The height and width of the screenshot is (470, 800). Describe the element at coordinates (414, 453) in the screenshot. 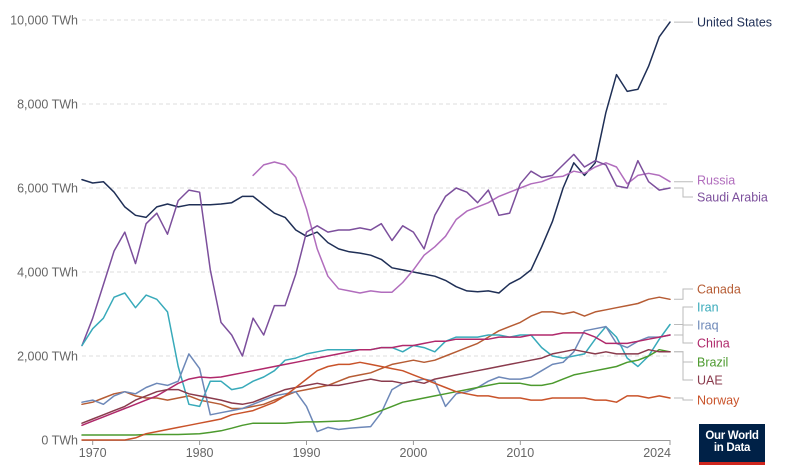

I see `x-tick-label: 2000` at that location.